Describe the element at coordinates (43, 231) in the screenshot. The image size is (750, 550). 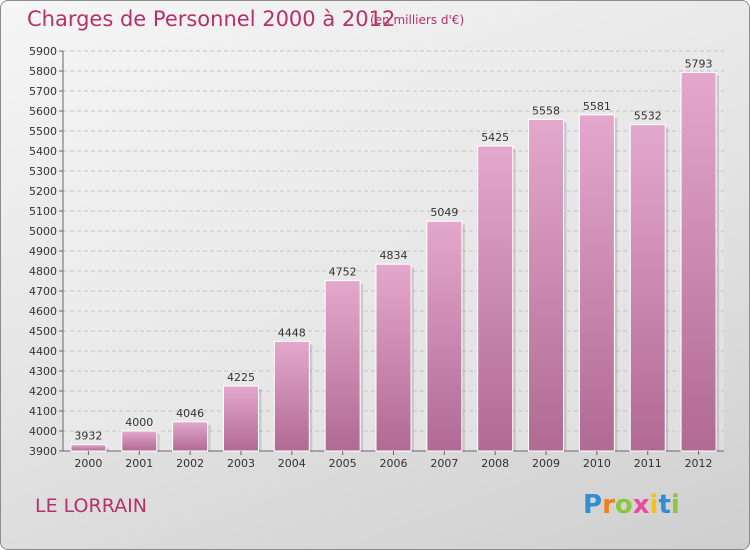
I see `y-tick-label: 5000` at that location.